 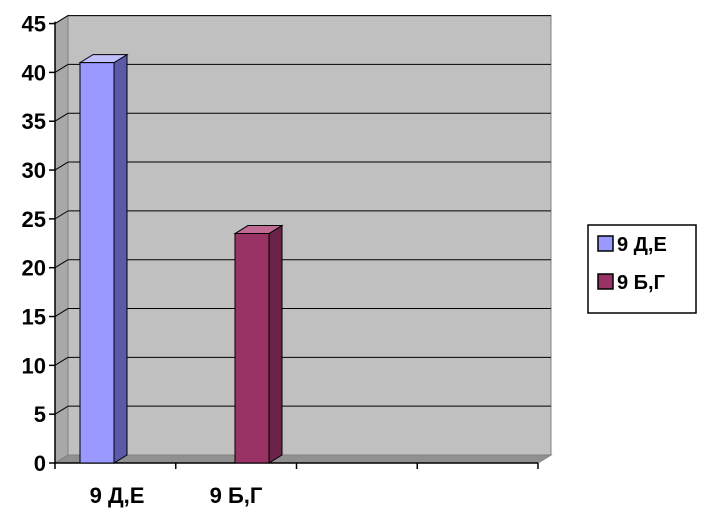 I want to click on side-wall, so click(x=61, y=239).